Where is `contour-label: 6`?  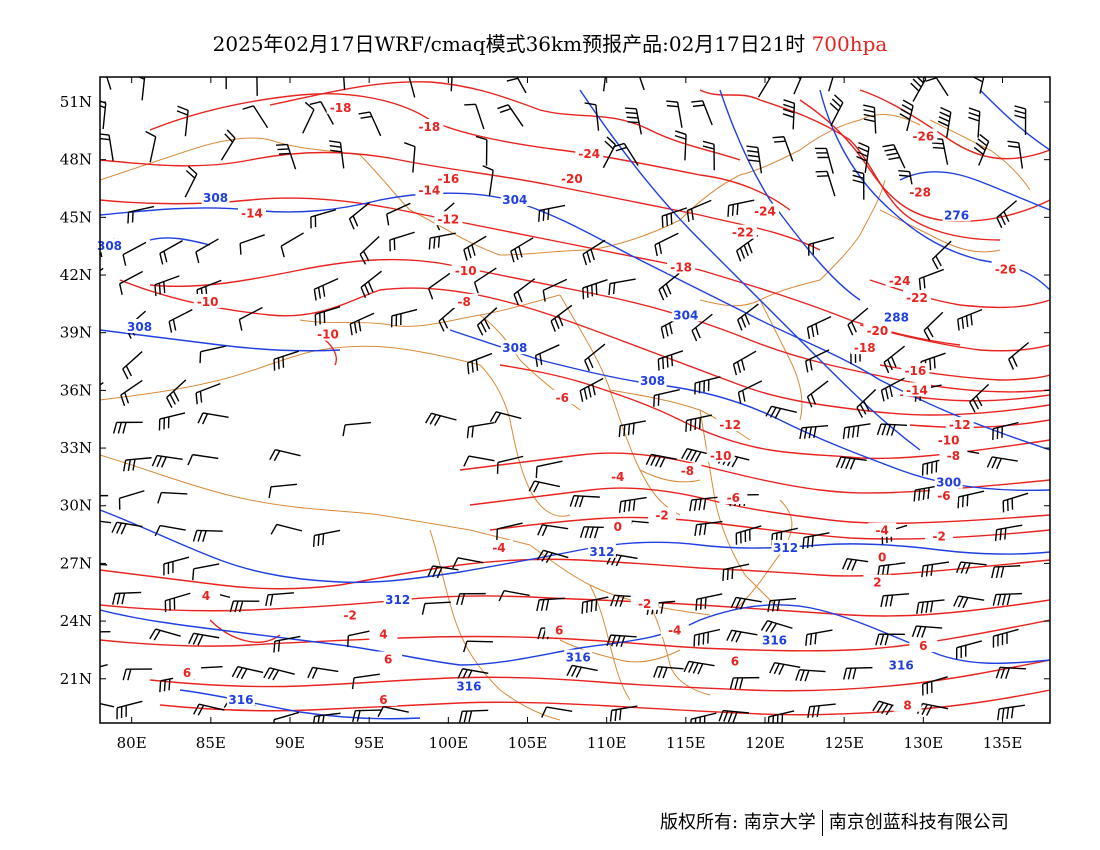 contour-label: 6 is located at coordinates (383, 700).